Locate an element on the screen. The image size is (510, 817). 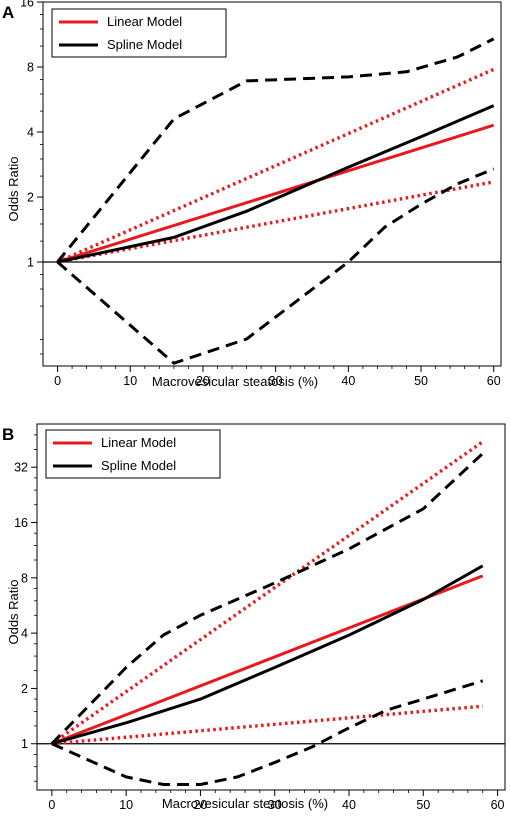
panel-b-x-tick-label: 0 is located at coordinates (51, 805).